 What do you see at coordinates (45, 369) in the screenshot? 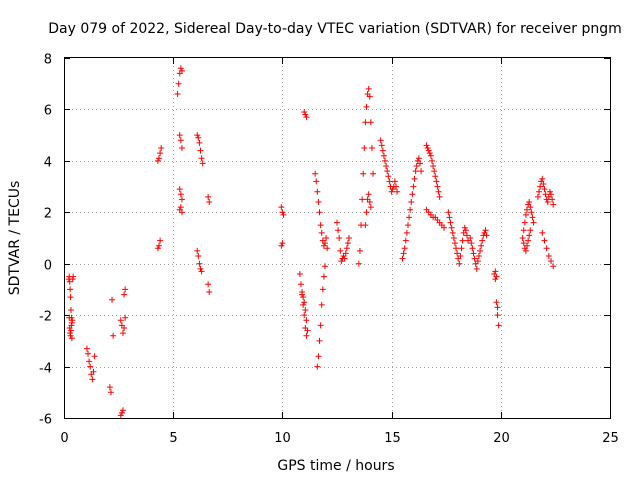
I see `y-tick-label: -4` at bounding box center [45, 369].